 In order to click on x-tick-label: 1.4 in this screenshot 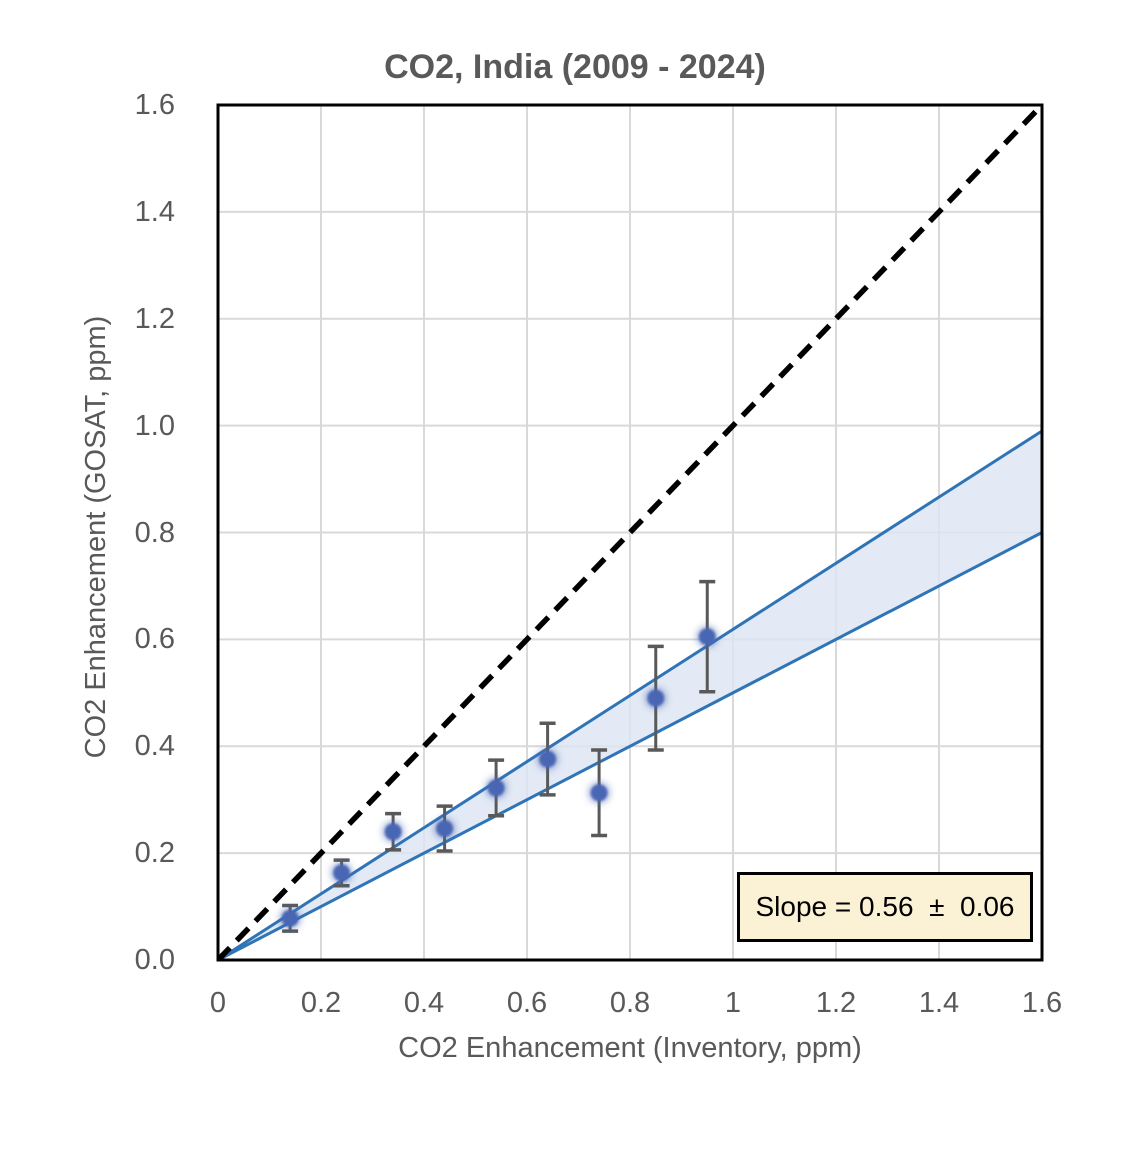, I will do `click(939, 1003)`.